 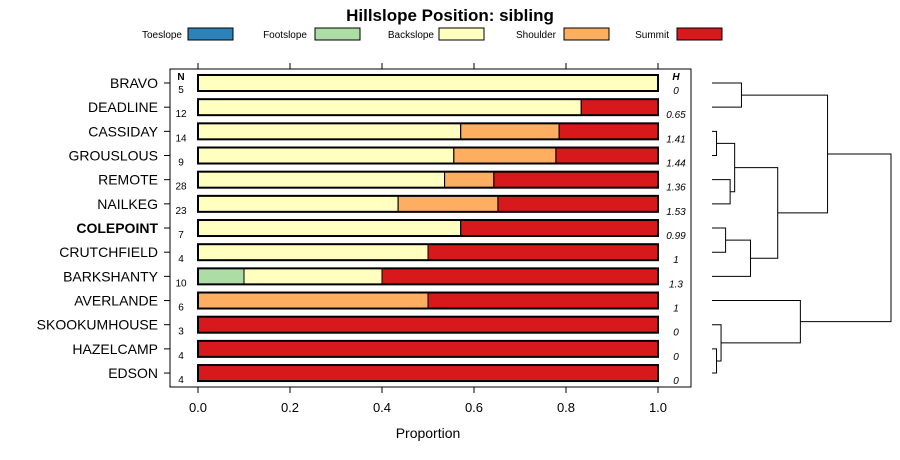 What do you see at coordinates (382, 407) in the screenshot?
I see `x-tick-label: 0.4` at bounding box center [382, 407].